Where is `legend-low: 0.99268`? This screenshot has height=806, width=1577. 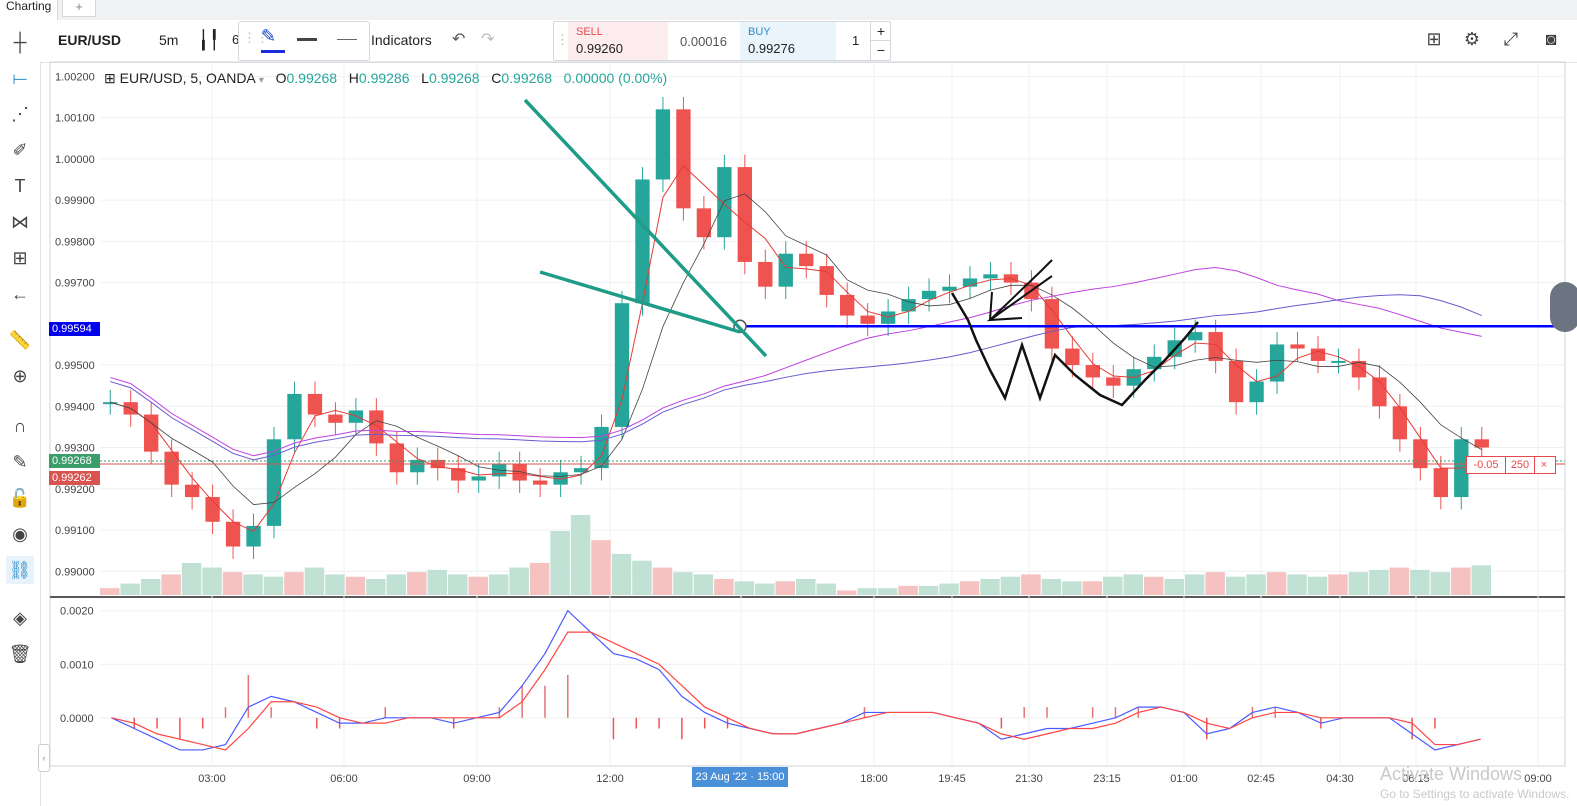
legend-low: 0.99268 is located at coordinates (454, 78).